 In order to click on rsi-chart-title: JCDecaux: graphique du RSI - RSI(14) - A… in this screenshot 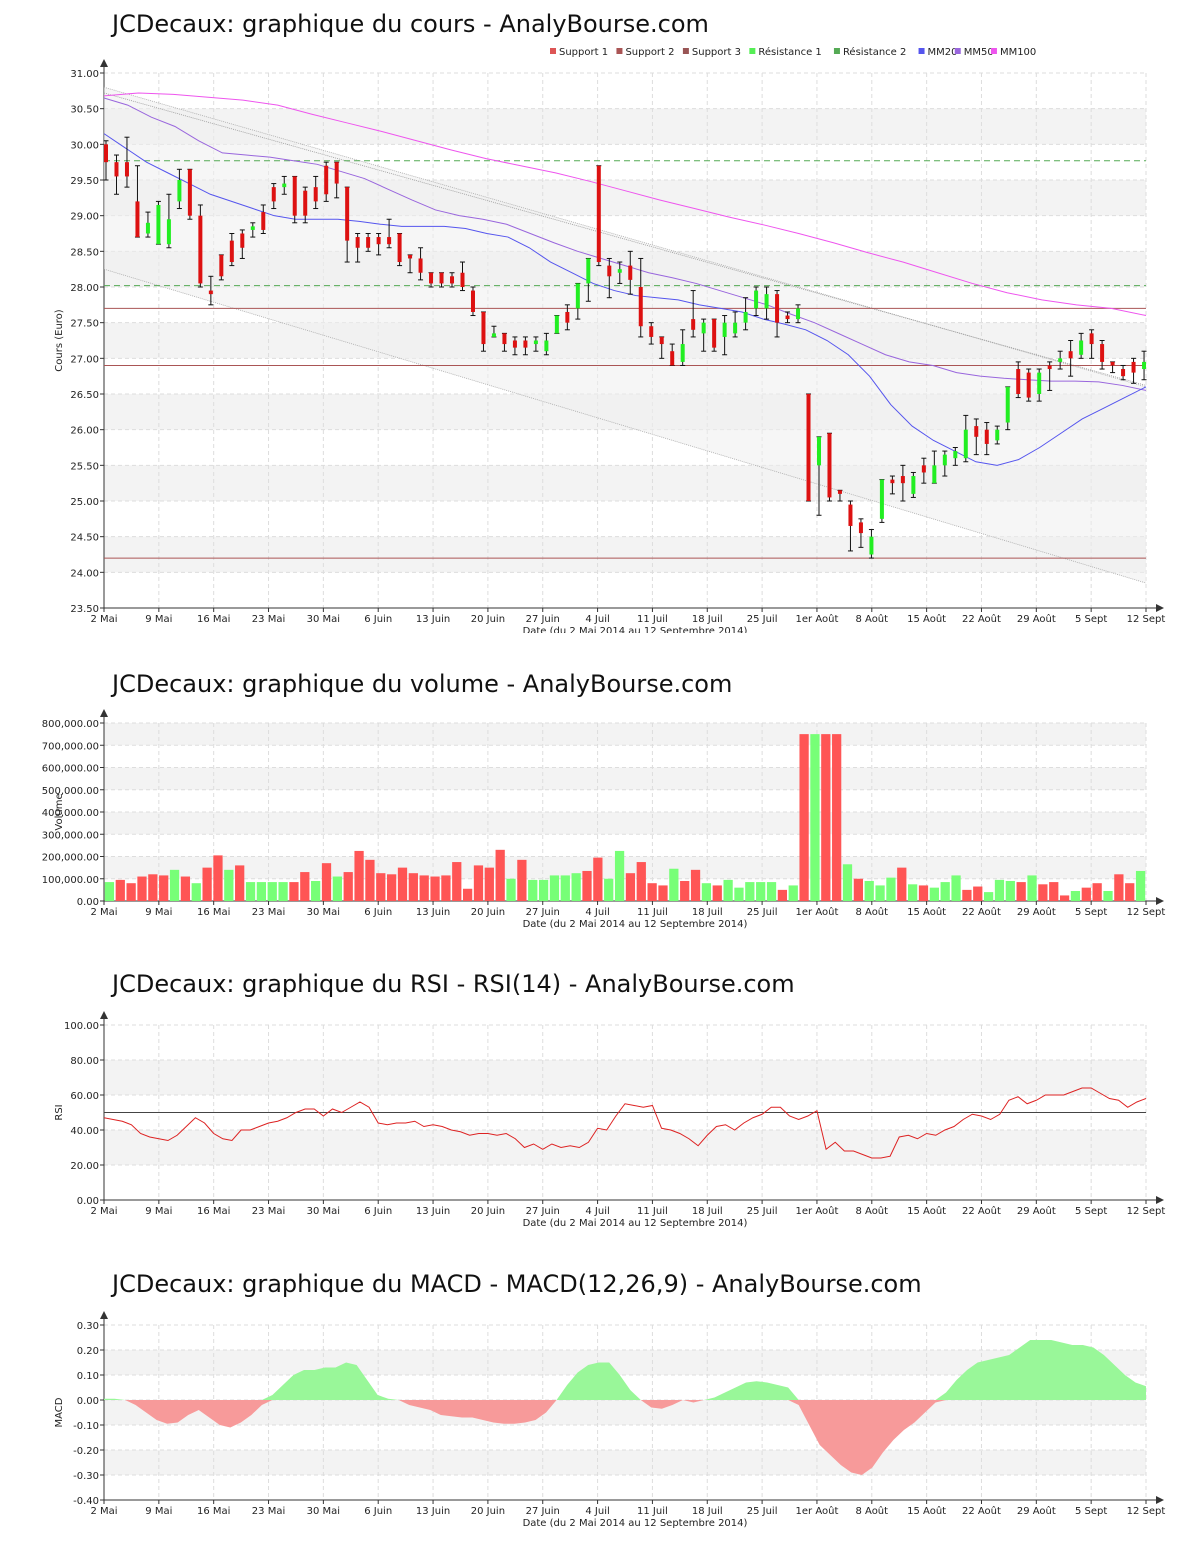, I will do `click(453, 984)`.